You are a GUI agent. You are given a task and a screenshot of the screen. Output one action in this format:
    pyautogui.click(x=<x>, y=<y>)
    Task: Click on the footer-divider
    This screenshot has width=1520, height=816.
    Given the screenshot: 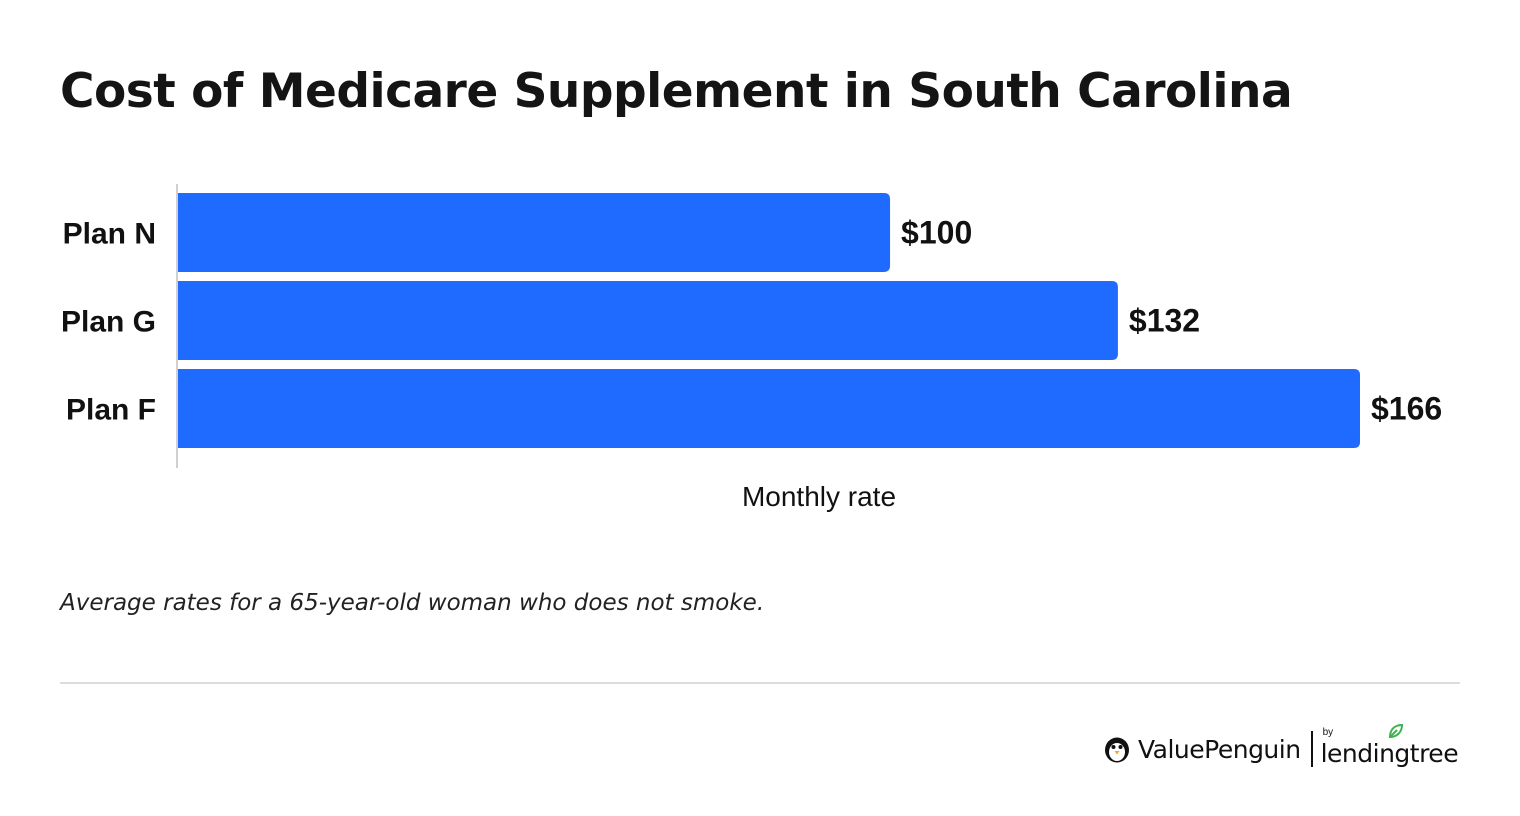 What is the action you would take?
    pyautogui.click(x=760, y=683)
    